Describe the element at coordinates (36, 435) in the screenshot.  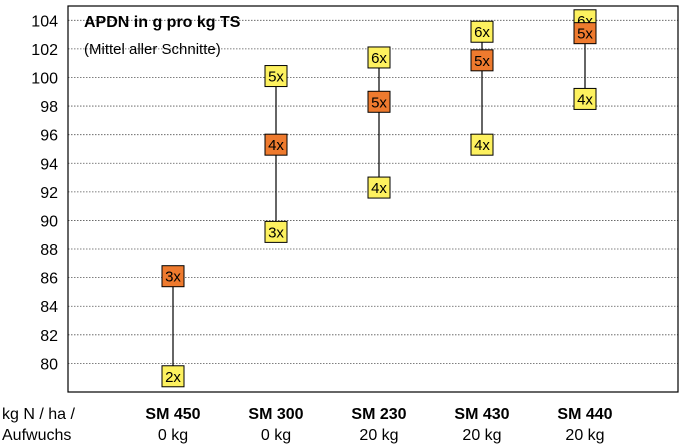
I see `x-axis-label-line-2: Aufwuchs` at that location.